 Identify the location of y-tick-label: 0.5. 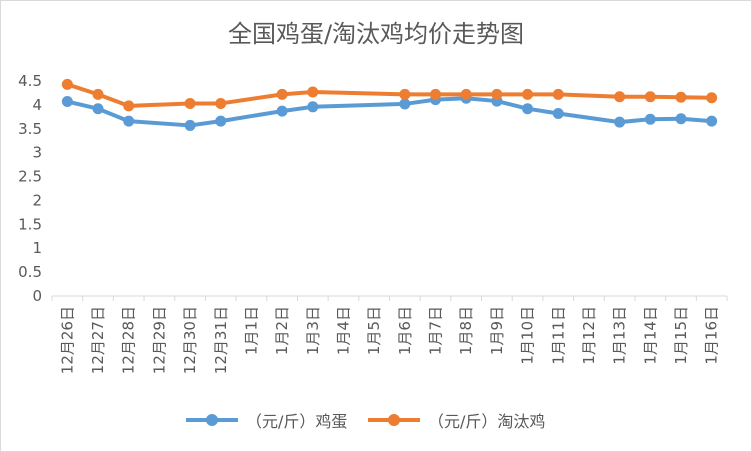
(30, 272).